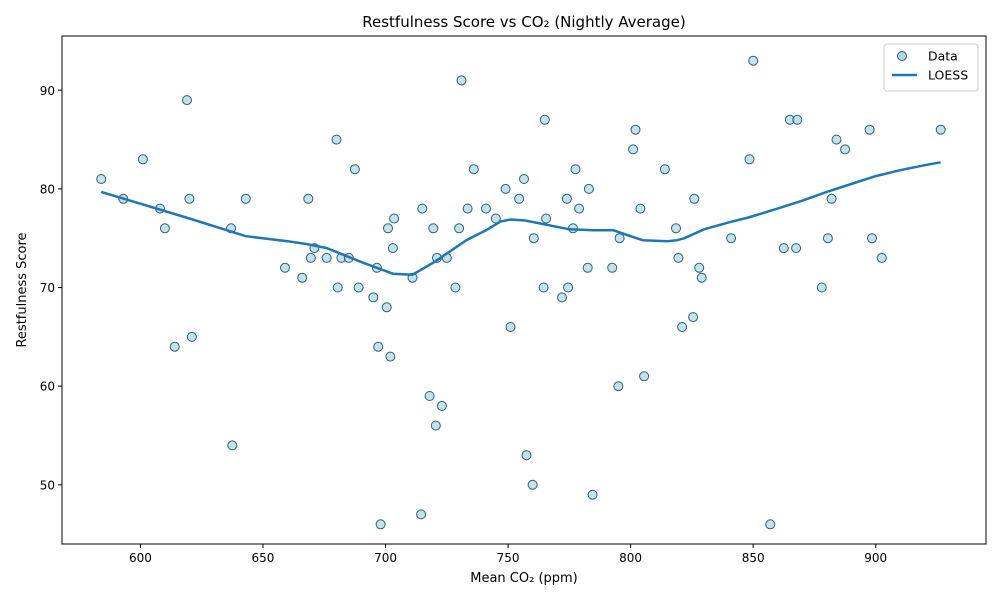  I want to click on x-tick-label-850: 850, so click(753, 558).